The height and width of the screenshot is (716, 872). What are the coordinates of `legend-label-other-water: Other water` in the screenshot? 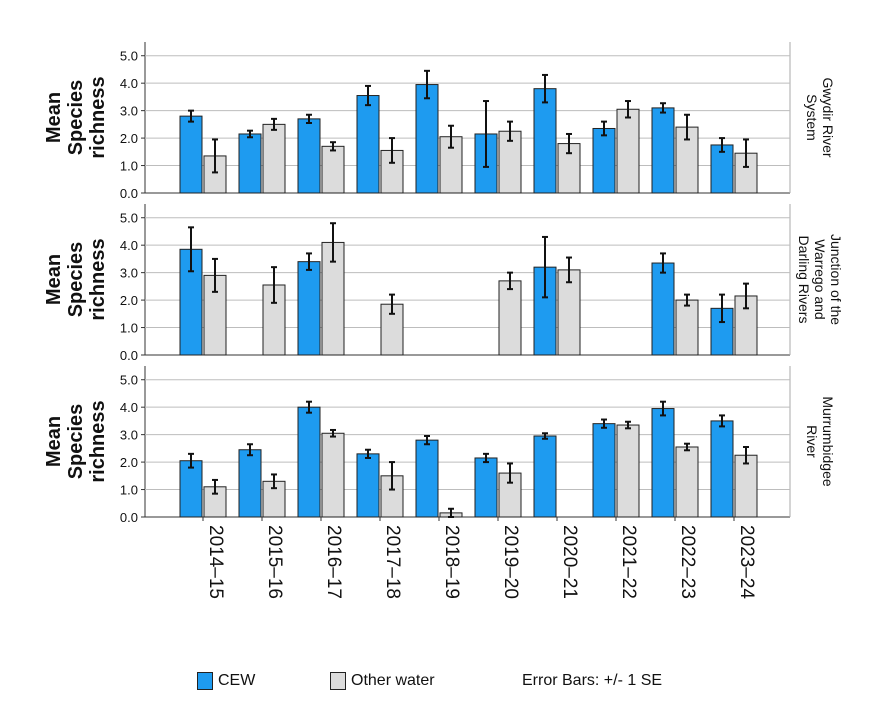 It's located at (393, 680).